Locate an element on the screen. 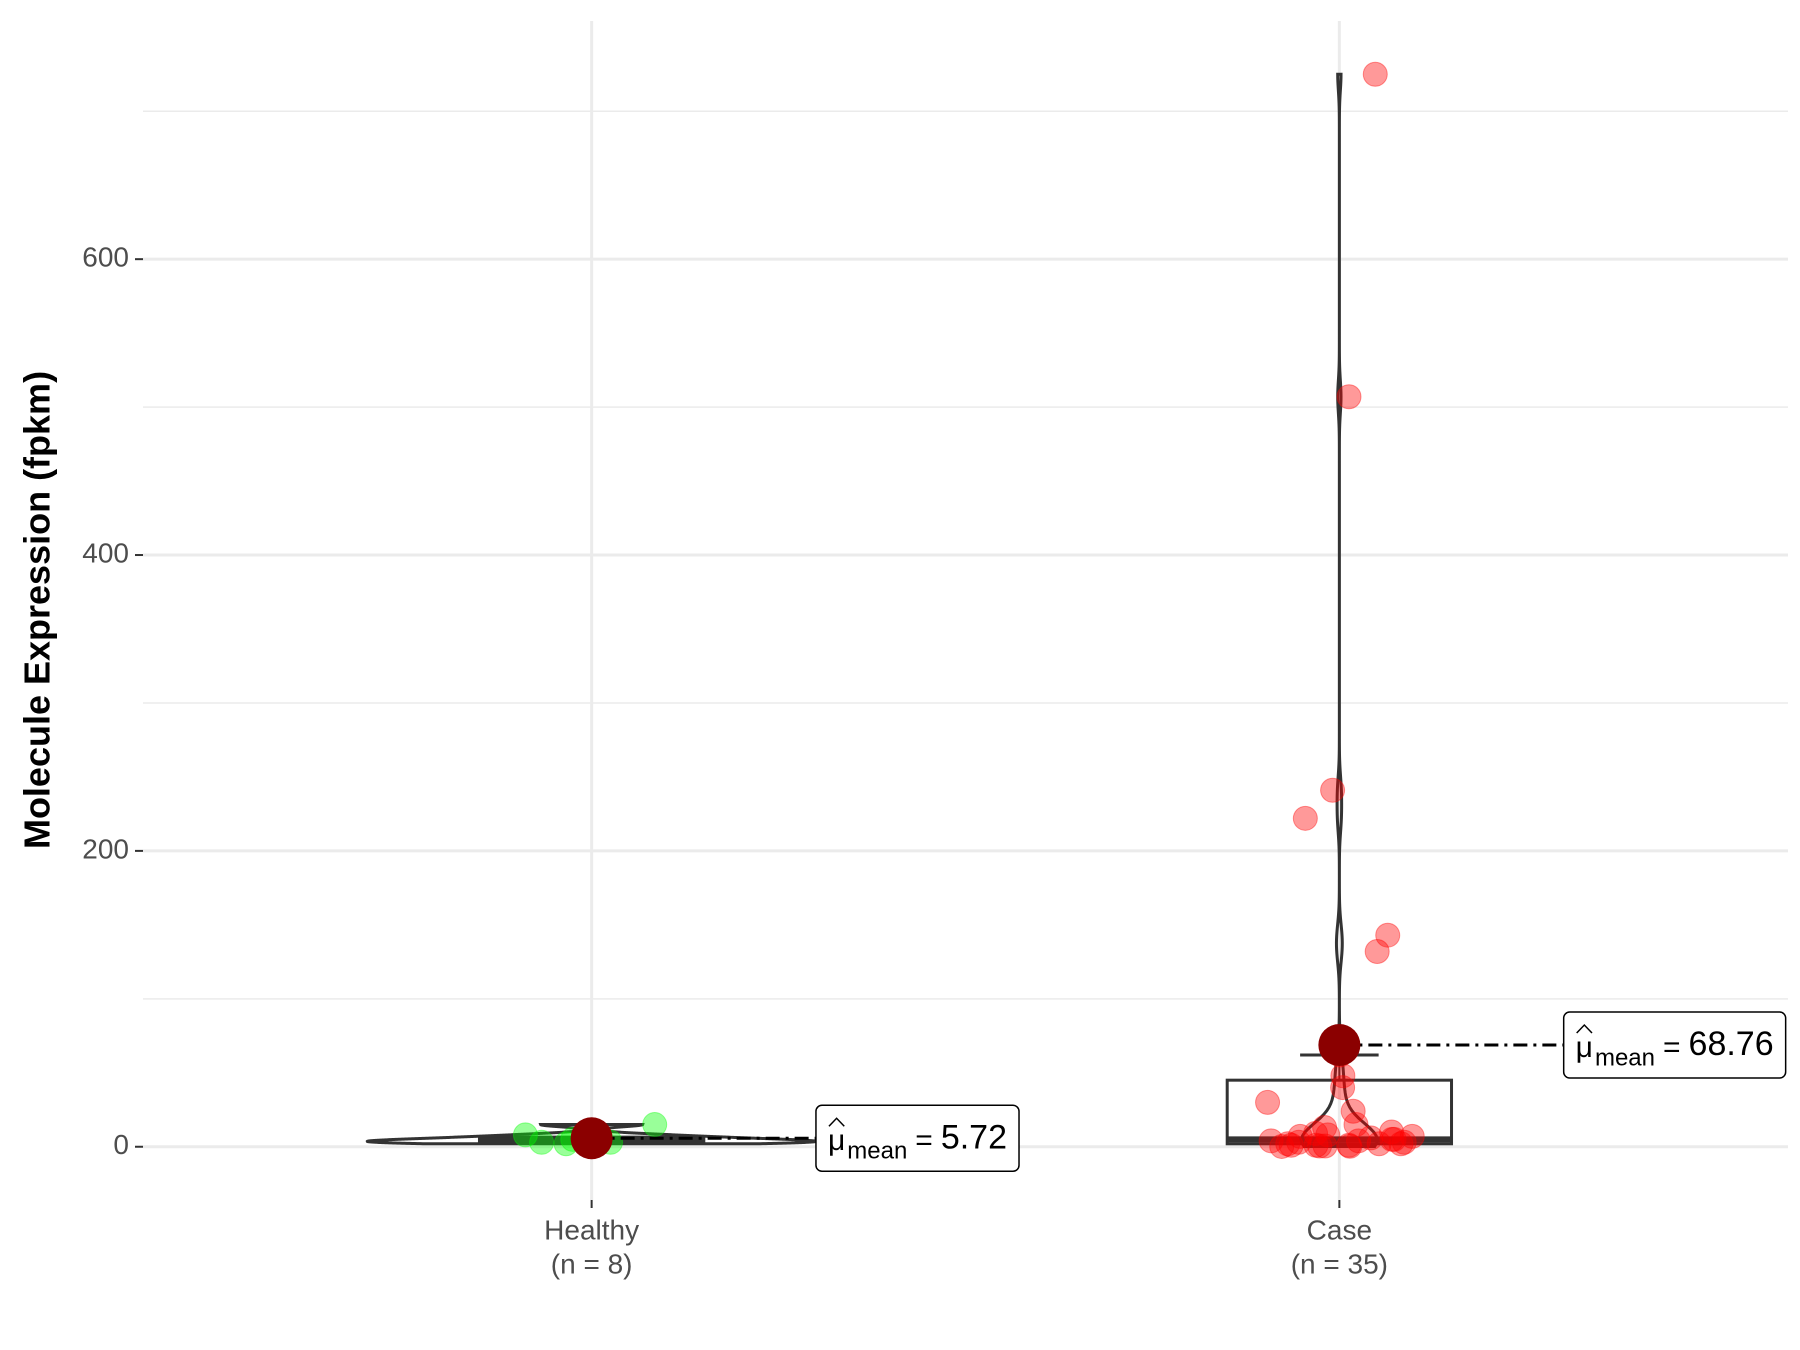 This screenshot has height=1350, width=1800. x-tick-sublabel: (n = 8) is located at coordinates (592, 1263).